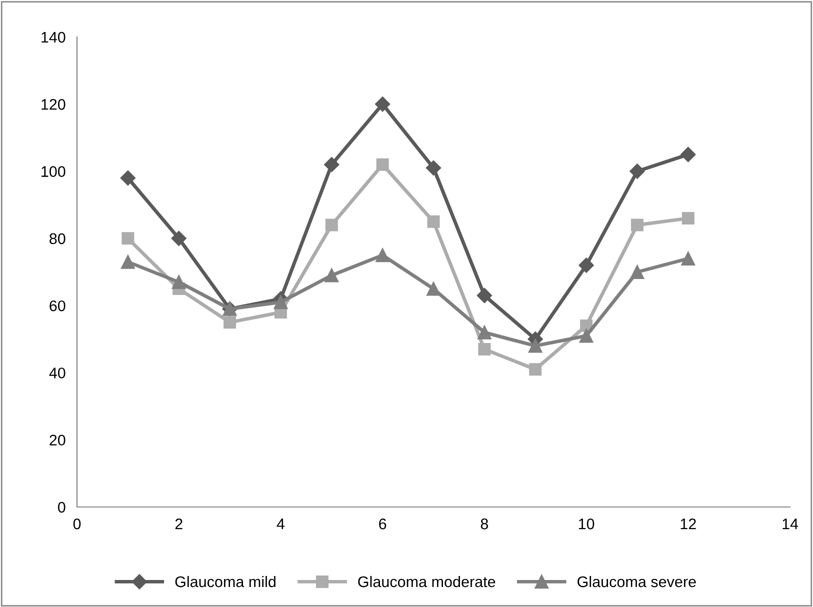  What do you see at coordinates (427, 582) in the screenshot?
I see `legend-label: Glaucoma moderate` at bounding box center [427, 582].